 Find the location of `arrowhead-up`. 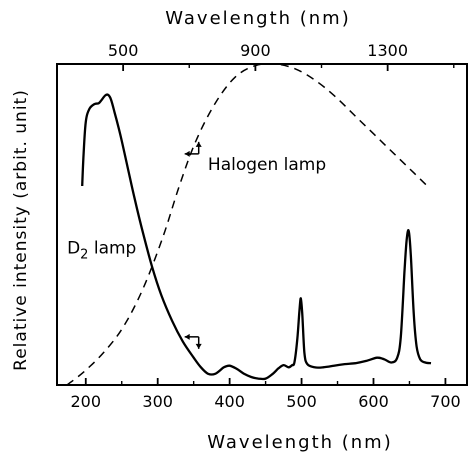

arrowhead-up is located at coordinates (198, 144).